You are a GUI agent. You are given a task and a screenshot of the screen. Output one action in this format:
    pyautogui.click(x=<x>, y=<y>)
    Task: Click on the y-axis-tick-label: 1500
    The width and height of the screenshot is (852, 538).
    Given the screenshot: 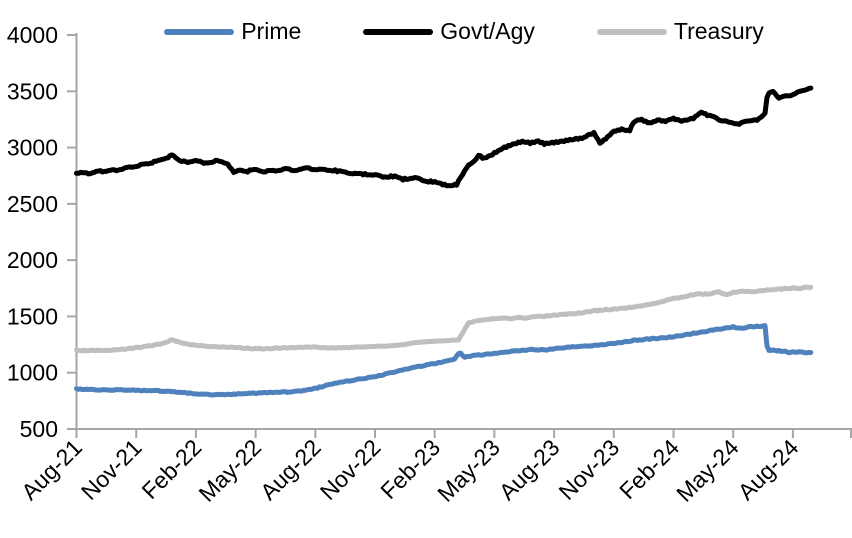 What is the action you would take?
    pyautogui.click(x=32, y=316)
    